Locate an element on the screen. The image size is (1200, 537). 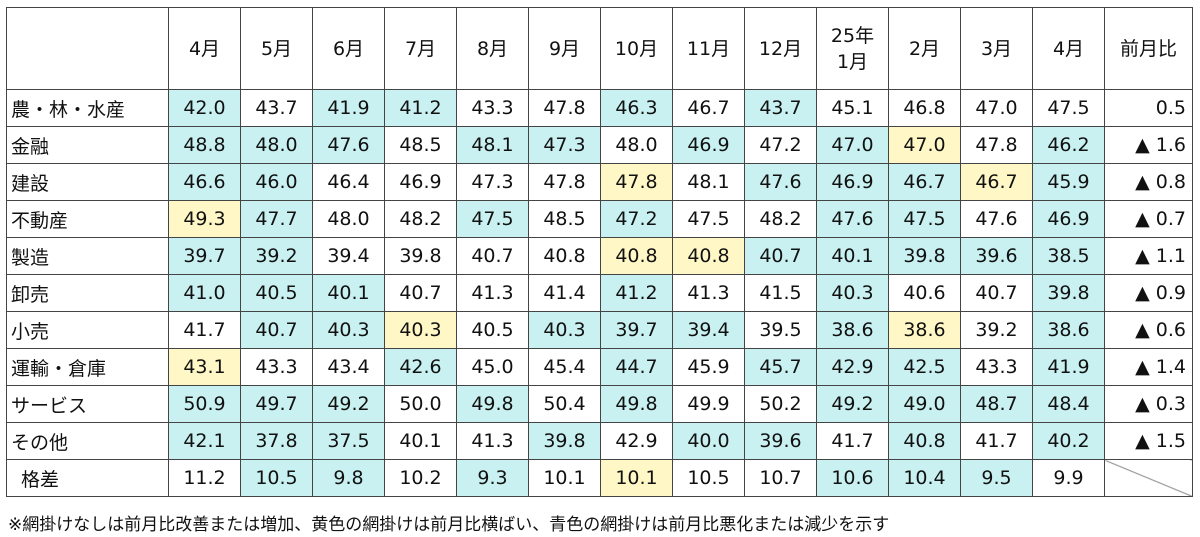
value-cell: 10.1 is located at coordinates (636, 478).